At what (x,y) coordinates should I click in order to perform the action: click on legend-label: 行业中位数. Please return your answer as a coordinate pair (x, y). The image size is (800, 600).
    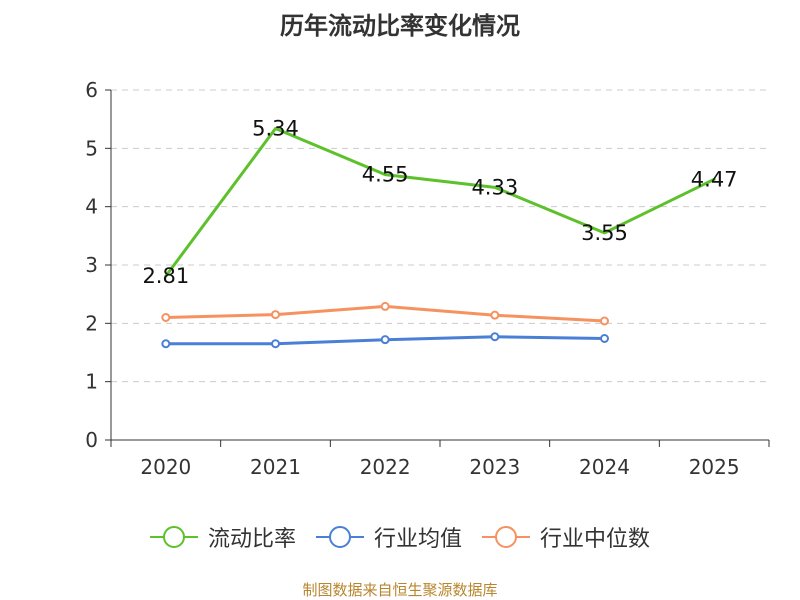
    Looking at the image, I should click on (595, 539).